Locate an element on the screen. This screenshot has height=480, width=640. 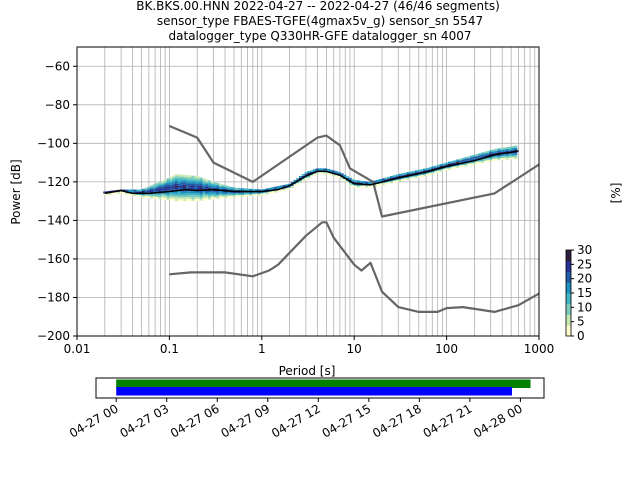
x-tick-label: 0.01 is located at coordinates (77, 349).